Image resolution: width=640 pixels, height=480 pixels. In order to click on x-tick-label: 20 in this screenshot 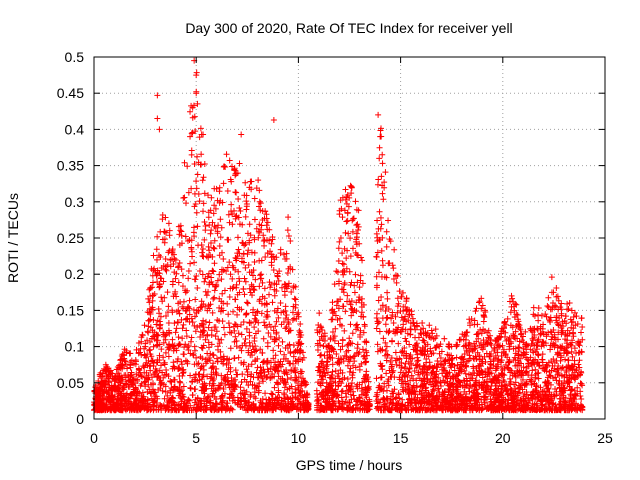, I will do `click(503, 438)`.